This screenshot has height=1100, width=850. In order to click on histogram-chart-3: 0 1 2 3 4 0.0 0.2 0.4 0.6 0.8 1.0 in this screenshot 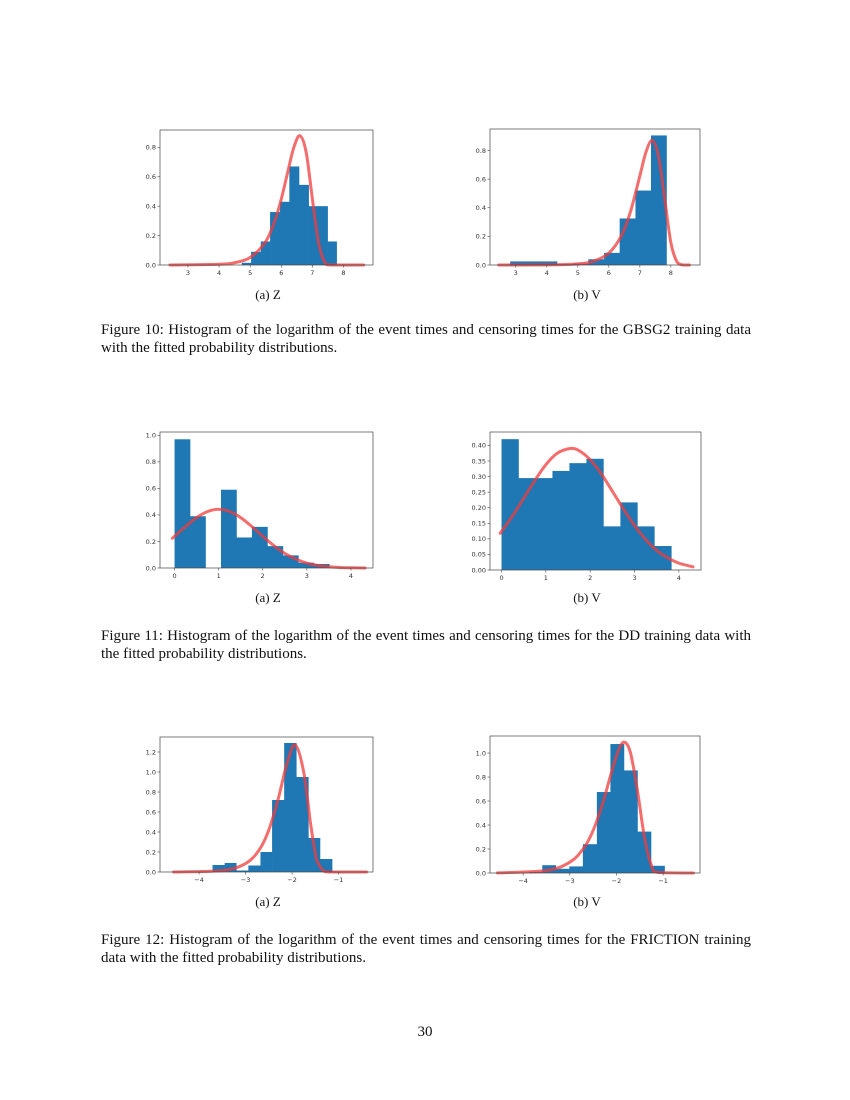, I will do `click(260, 505)`.